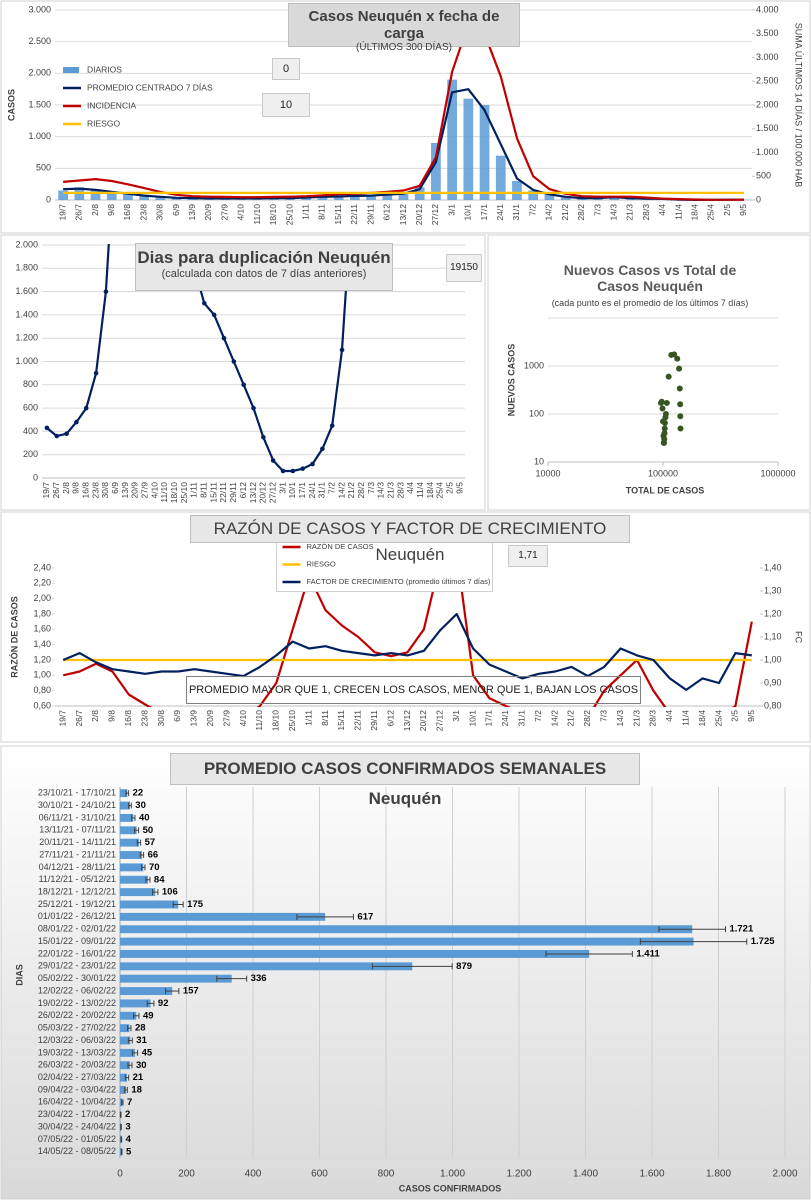  Describe the element at coordinates (129, 1151) in the screenshot. I see `value-label: 5` at that location.